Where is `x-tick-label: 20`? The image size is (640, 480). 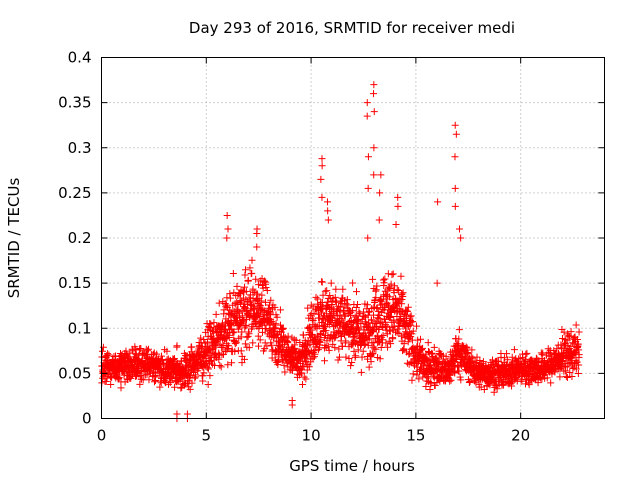
x-tick-label: 20 is located at coordinates (520, 436).